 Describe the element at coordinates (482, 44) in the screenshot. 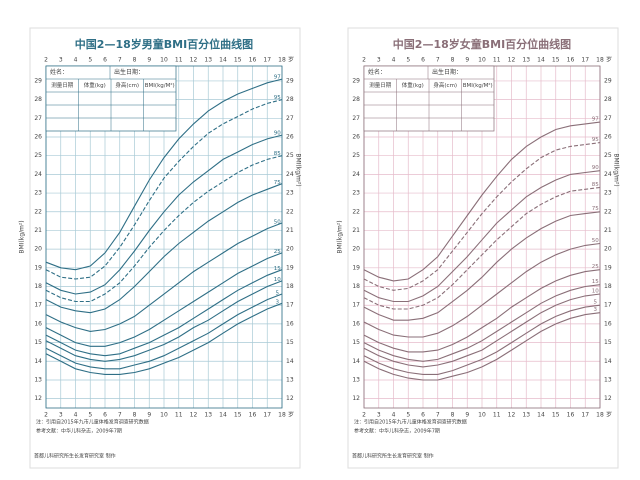

I see `chart-title: 中国2—18岁女童BMI百分位曲线图` at that location.